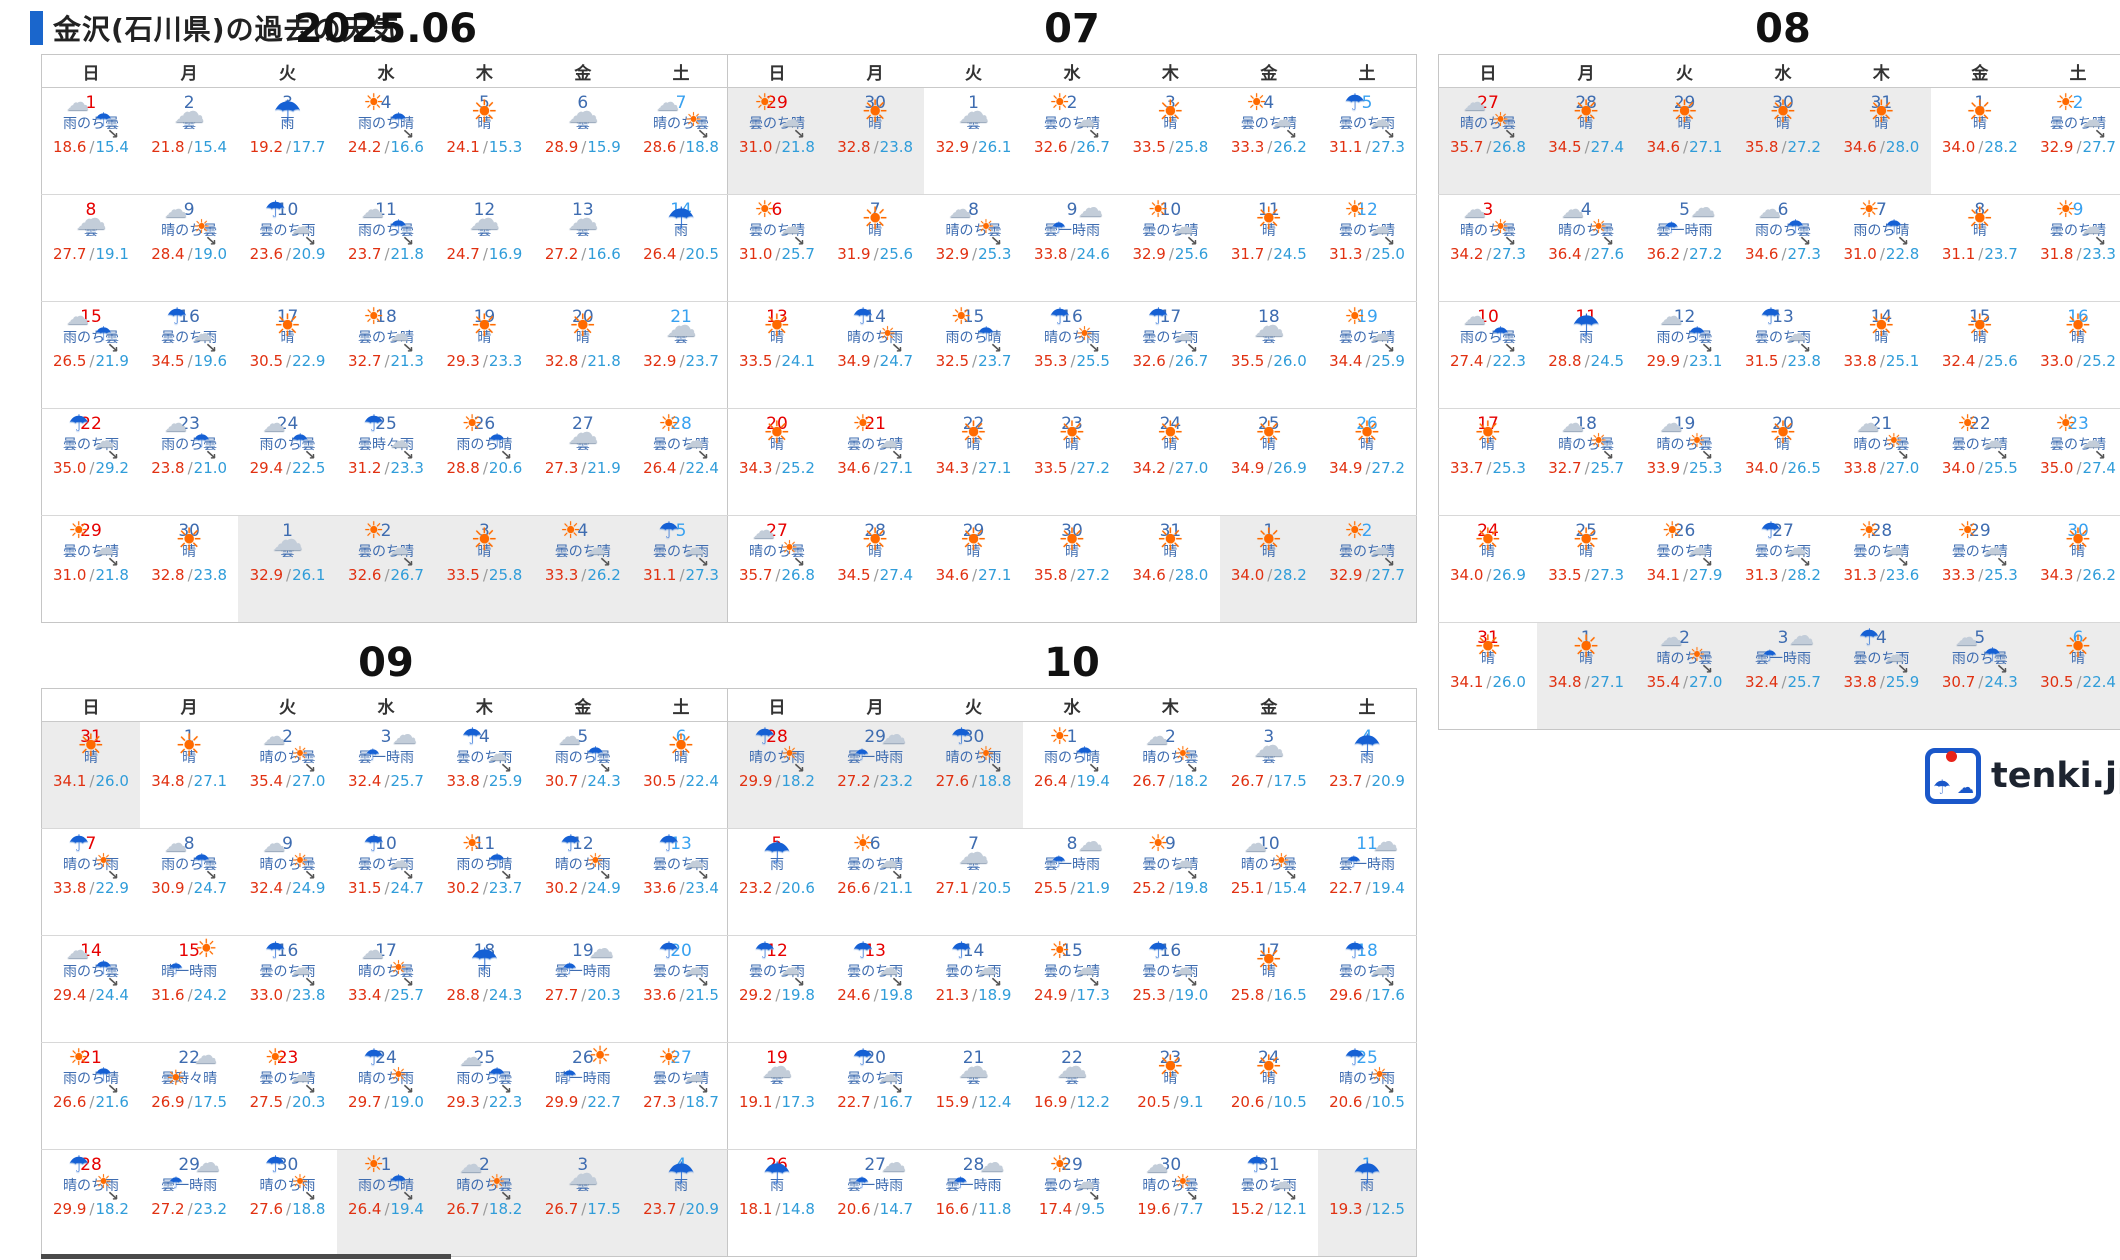  I want to click on day-cell-09-1: 1 ☀ 晴 34.8/27.1, so click(189, 775).